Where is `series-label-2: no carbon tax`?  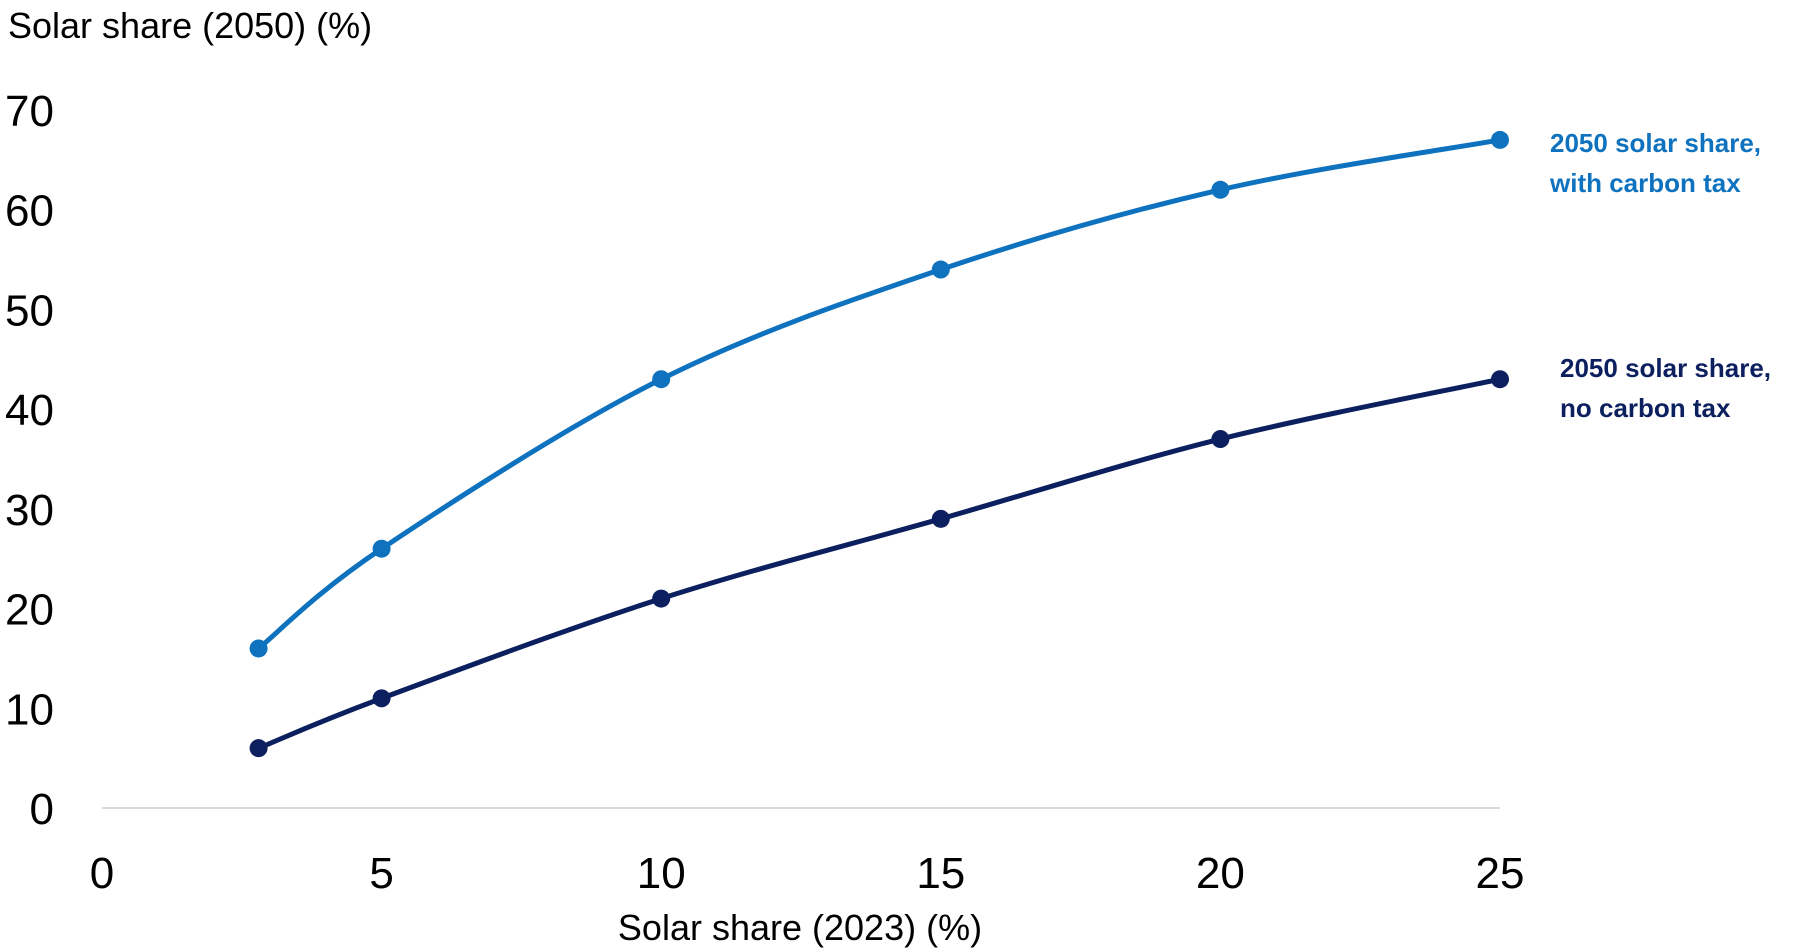
series-label-2: no carbon tax is located at coordinates (1645, 408).